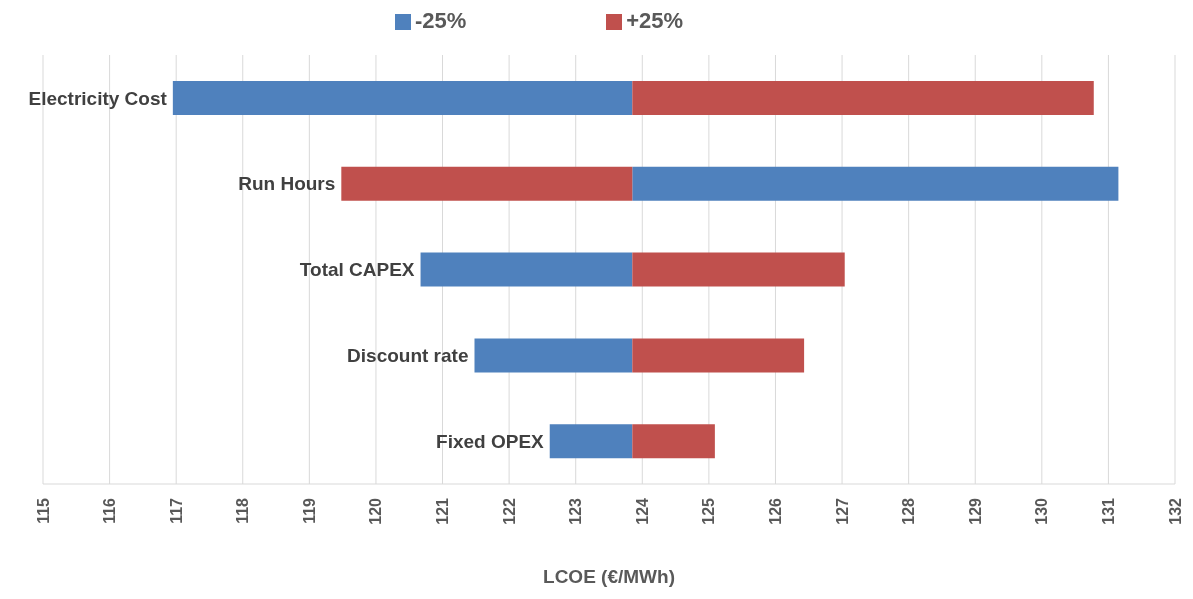 The height and width of the screenshot is (599, 1193). Describe the element at coordinates (1175, 511) in the screenshot. I see `x-tick-label: 132` at that location.